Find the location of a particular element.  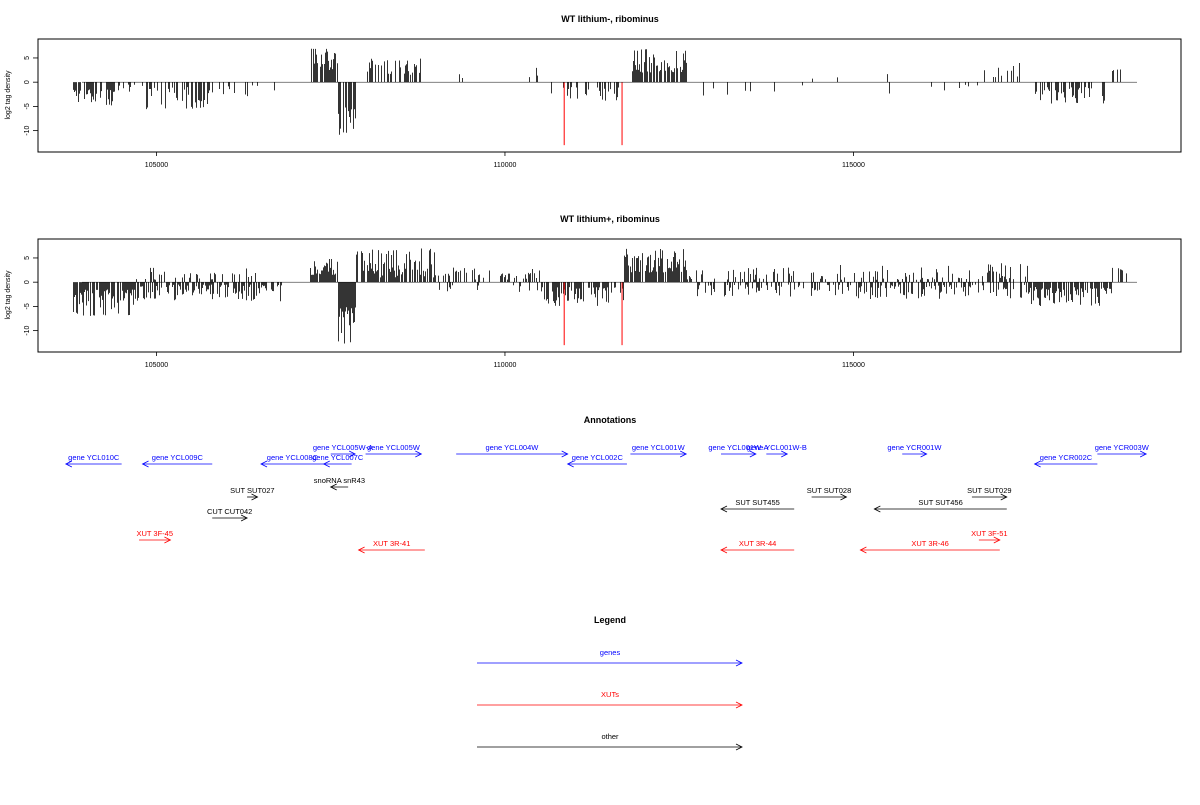

annotation-feature: CUT CUT042 is located at coordinates (229, 514).